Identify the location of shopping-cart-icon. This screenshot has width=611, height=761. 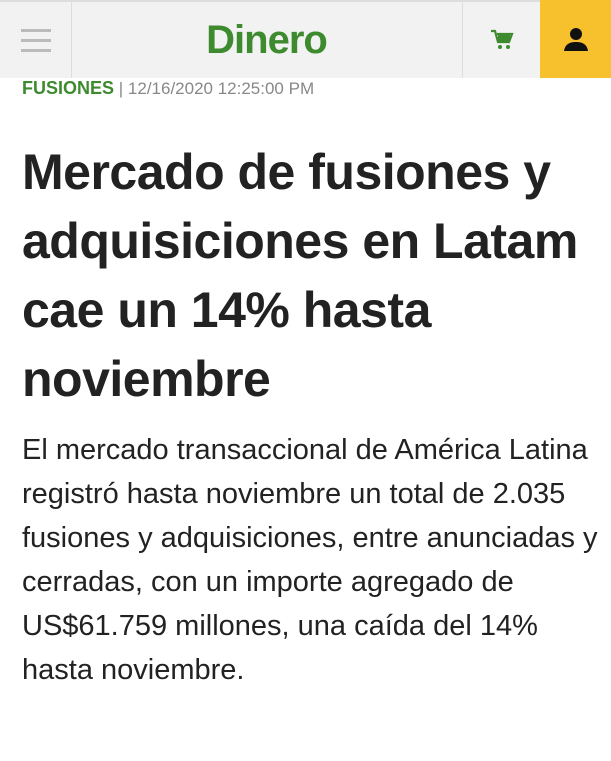
(502, 39).